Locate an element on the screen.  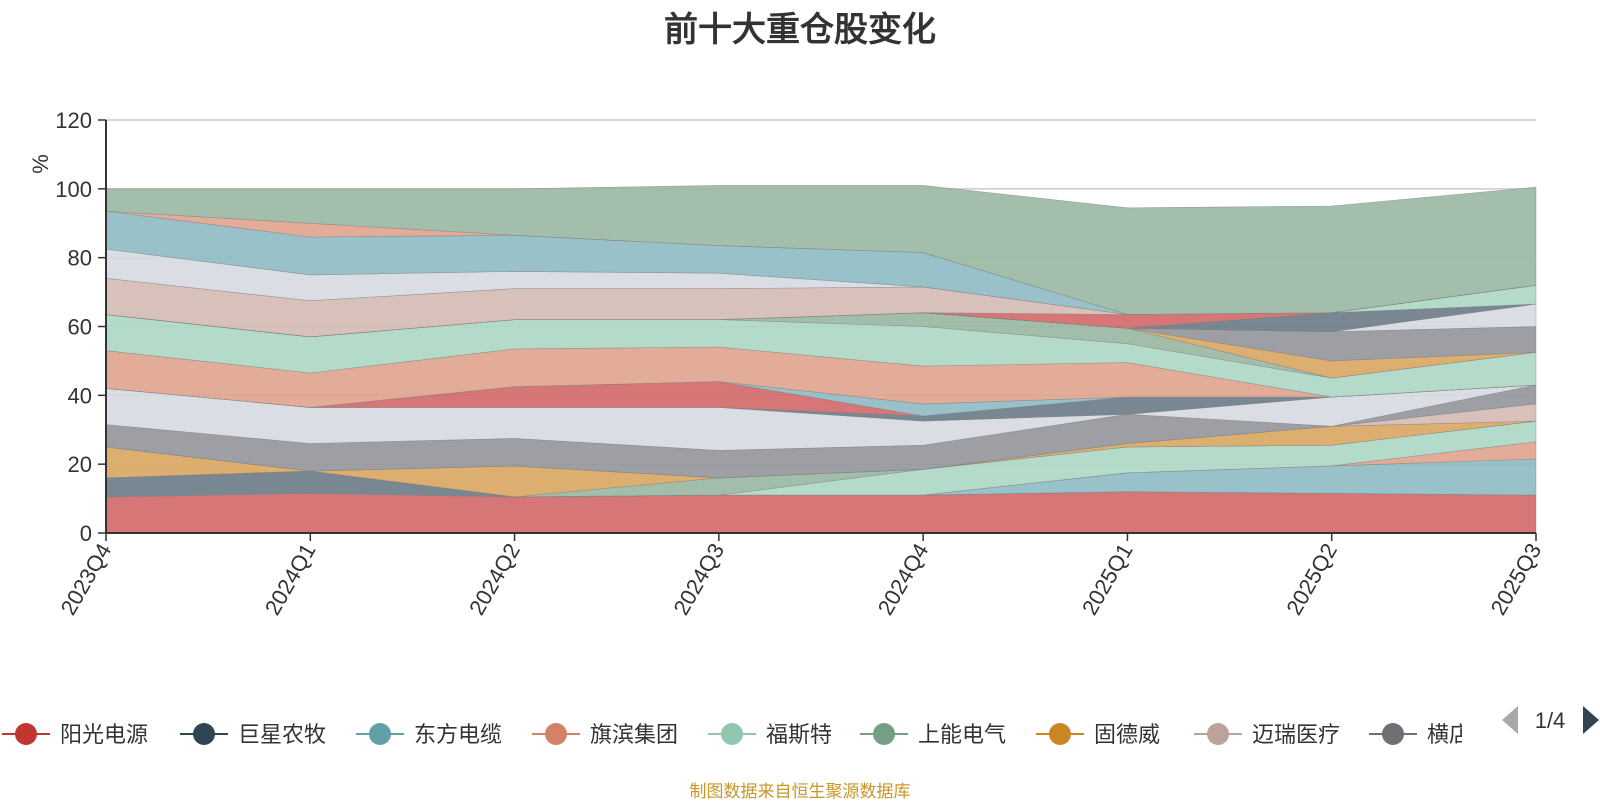
legend-pager: 1/4 is located at coordinates (1550, 720).